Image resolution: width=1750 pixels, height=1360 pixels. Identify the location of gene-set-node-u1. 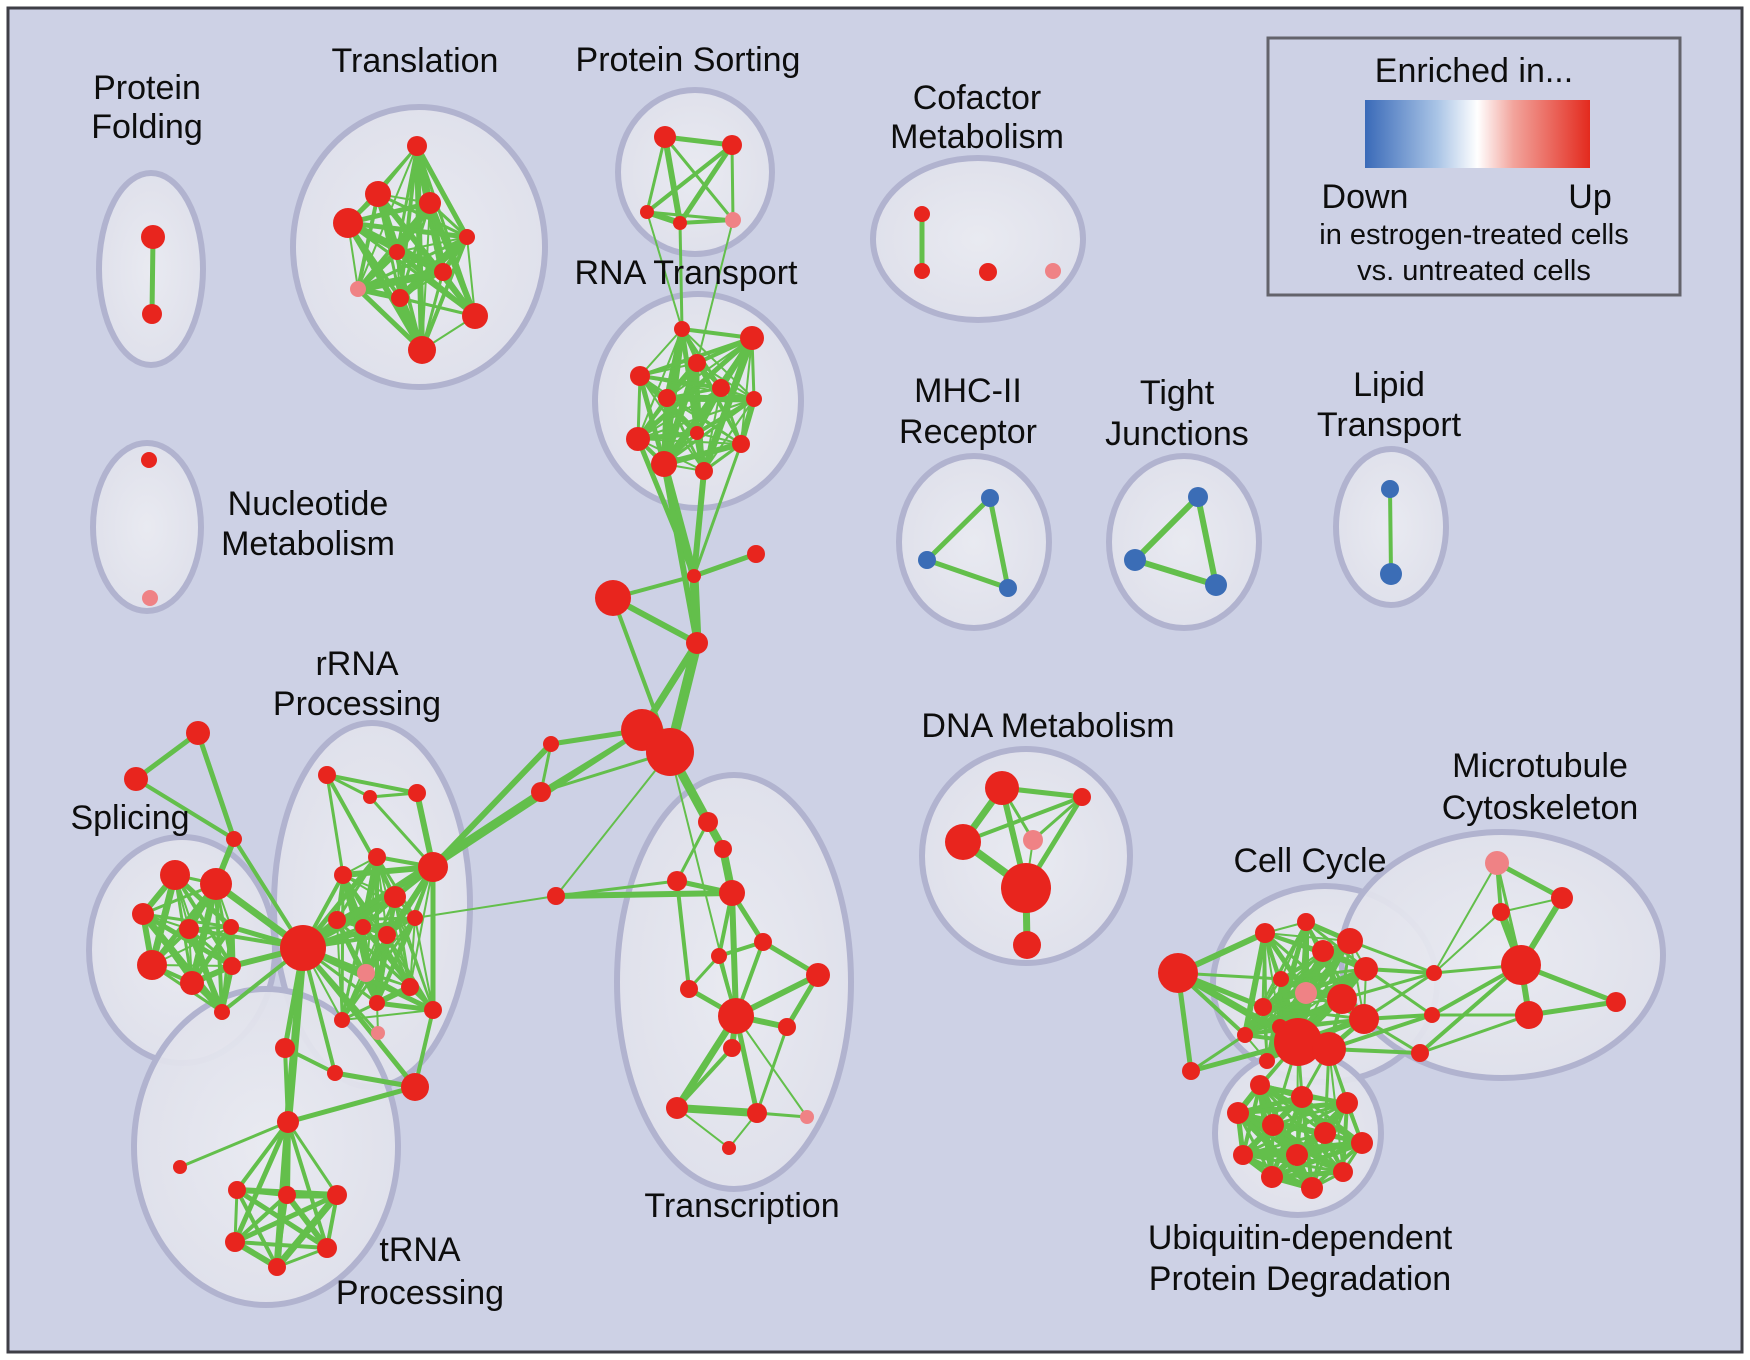
(1260, 1085).